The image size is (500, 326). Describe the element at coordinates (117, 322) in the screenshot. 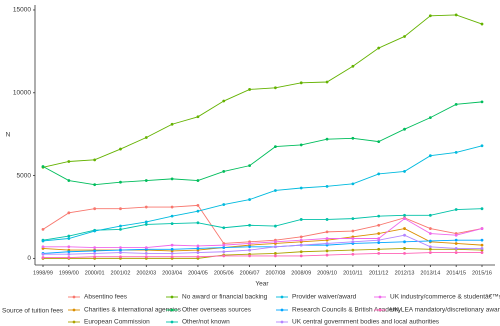

I see `legend-label: European Commission` at that location.